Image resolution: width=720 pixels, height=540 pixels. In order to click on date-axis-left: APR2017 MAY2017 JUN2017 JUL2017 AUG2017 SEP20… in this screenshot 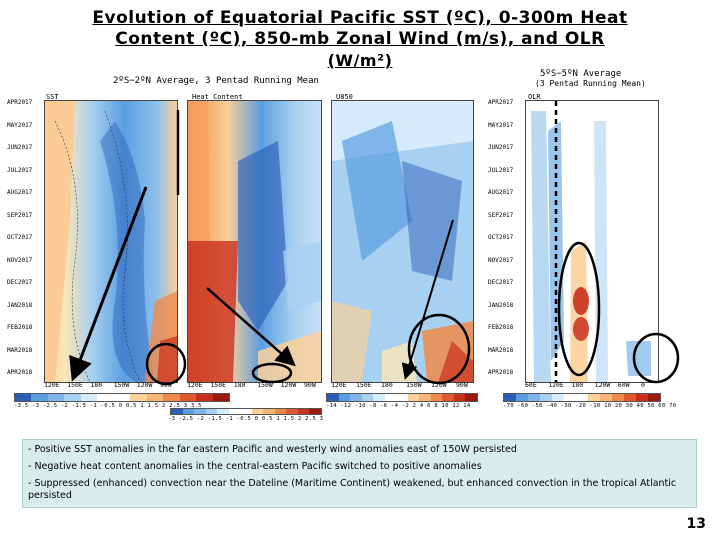, I will do `click(25, 240)`.